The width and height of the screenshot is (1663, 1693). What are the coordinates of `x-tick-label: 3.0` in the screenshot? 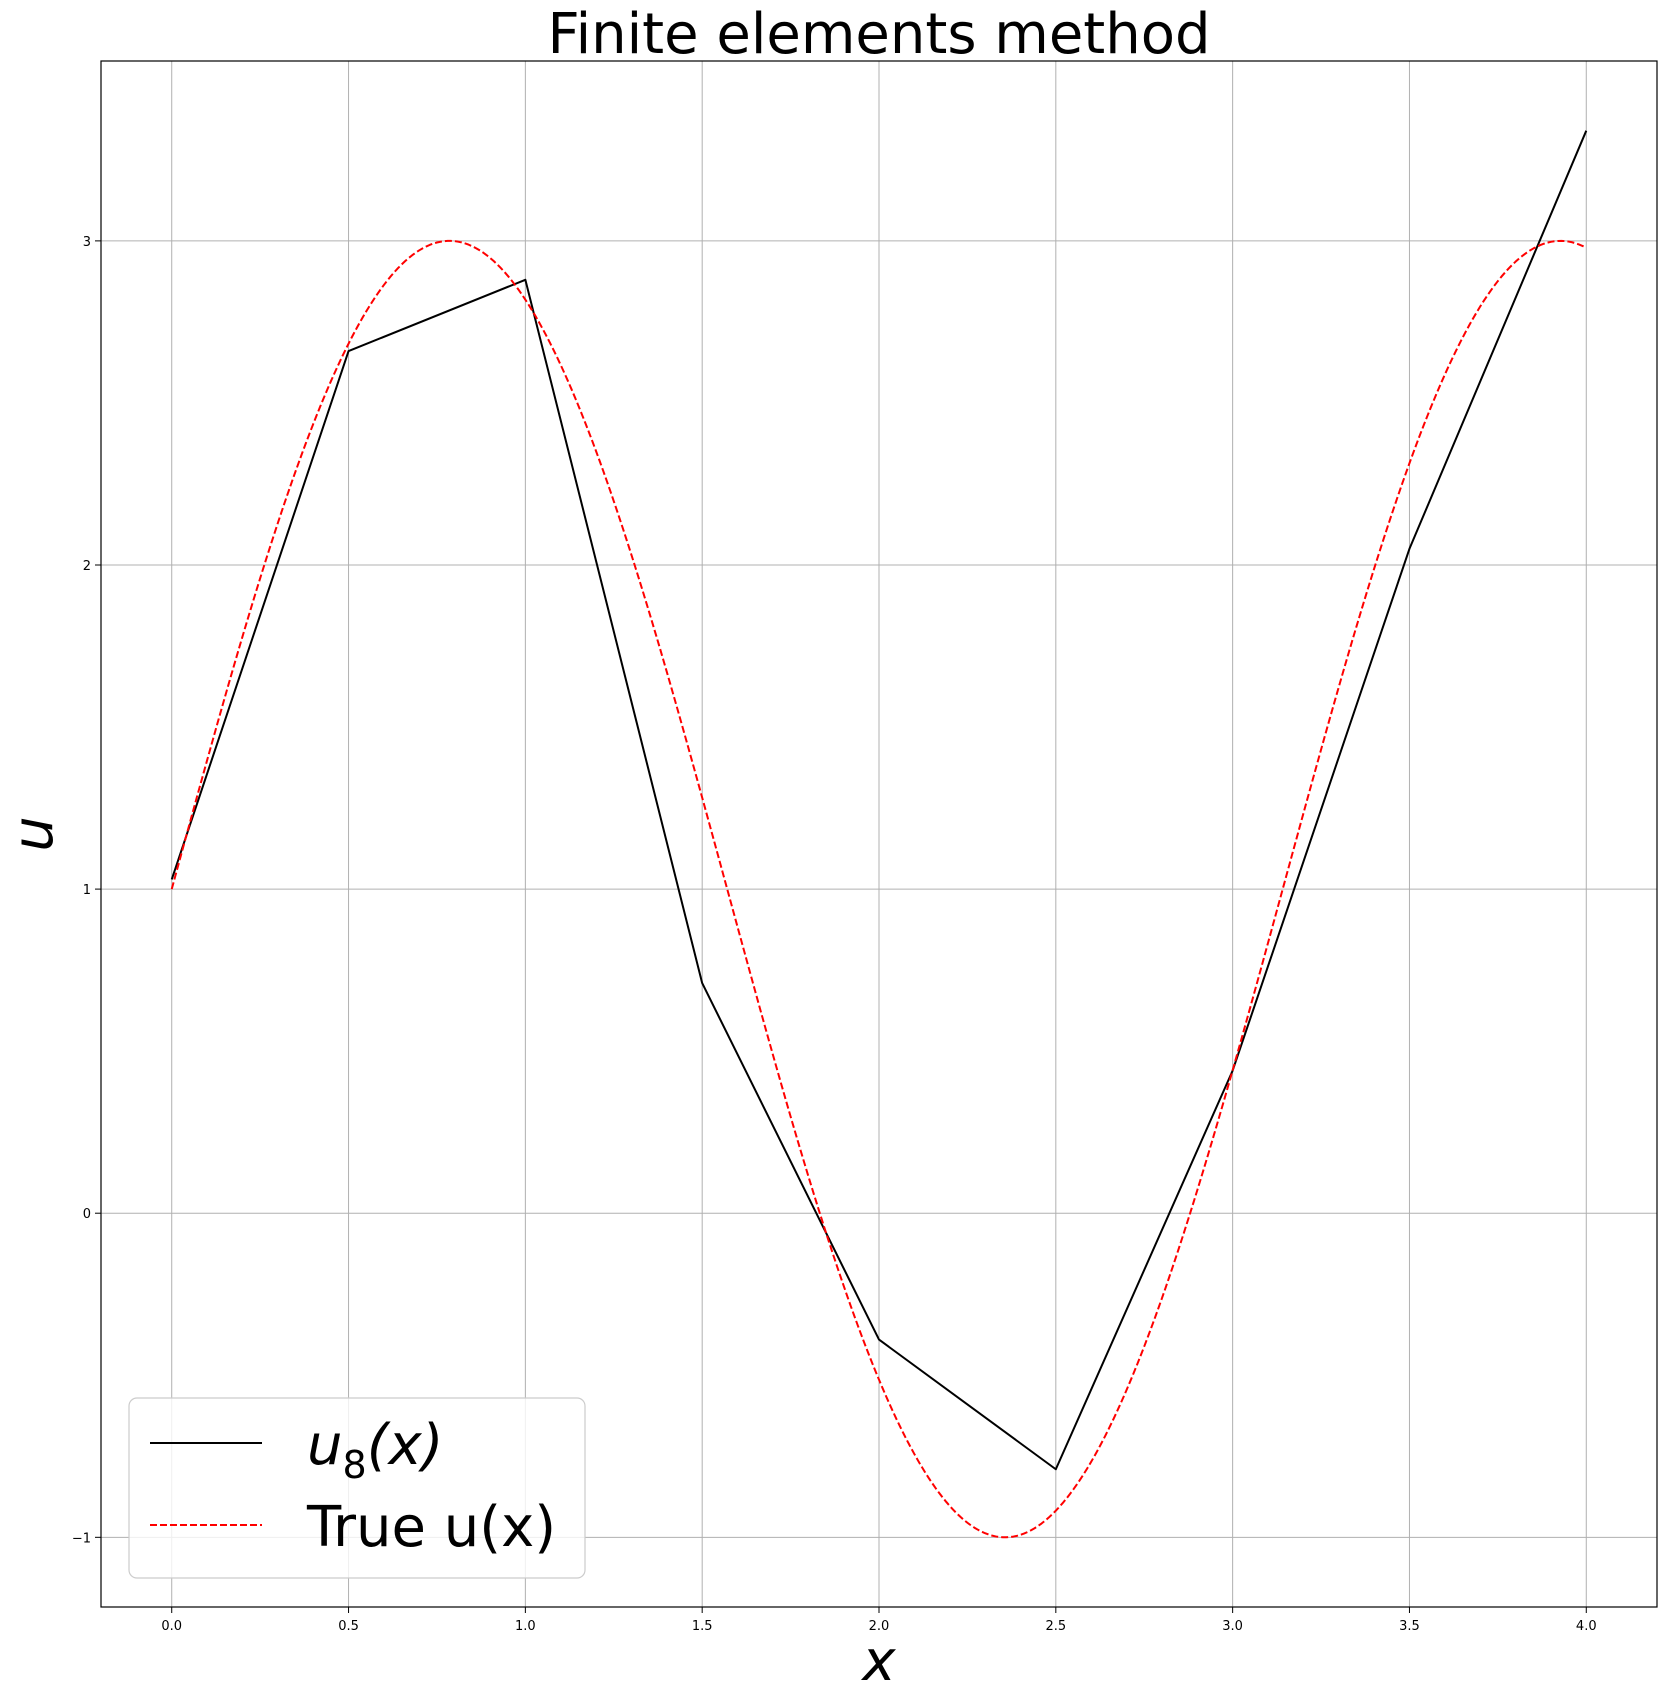 It's located at (1232, 1626).